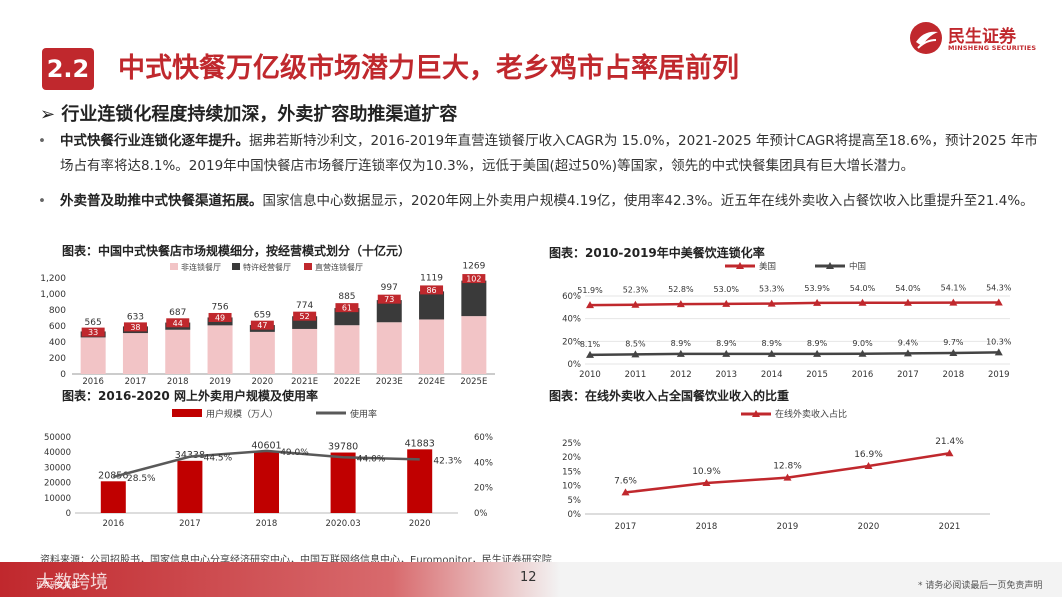  I want to click on y-tick-label-left: 10000, so click(57, 499).